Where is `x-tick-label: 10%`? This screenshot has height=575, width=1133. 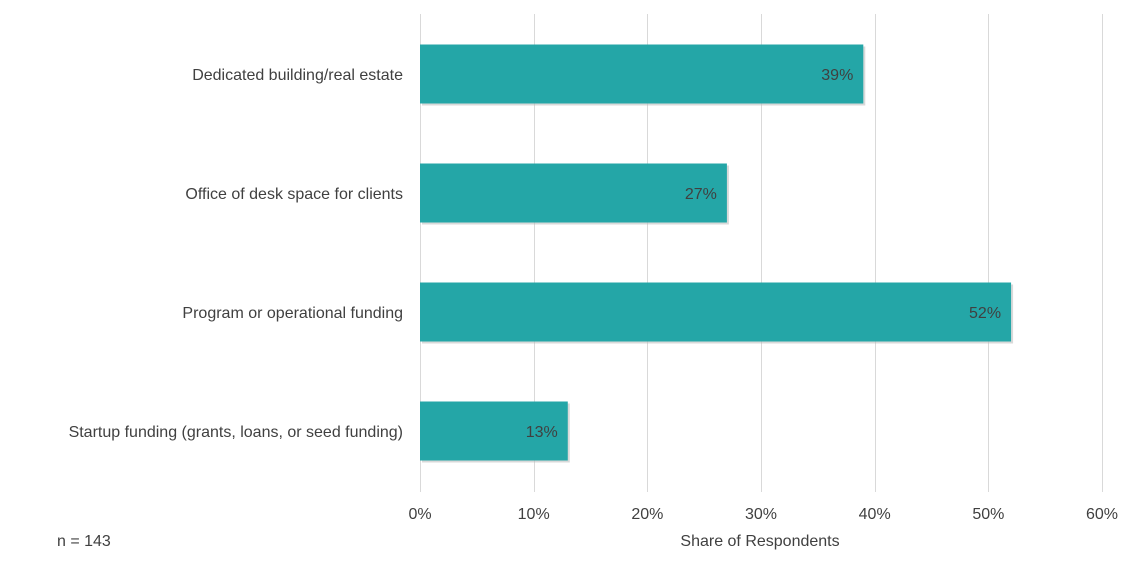
x-tick-label: 10% is located at coordinates (534, 514).